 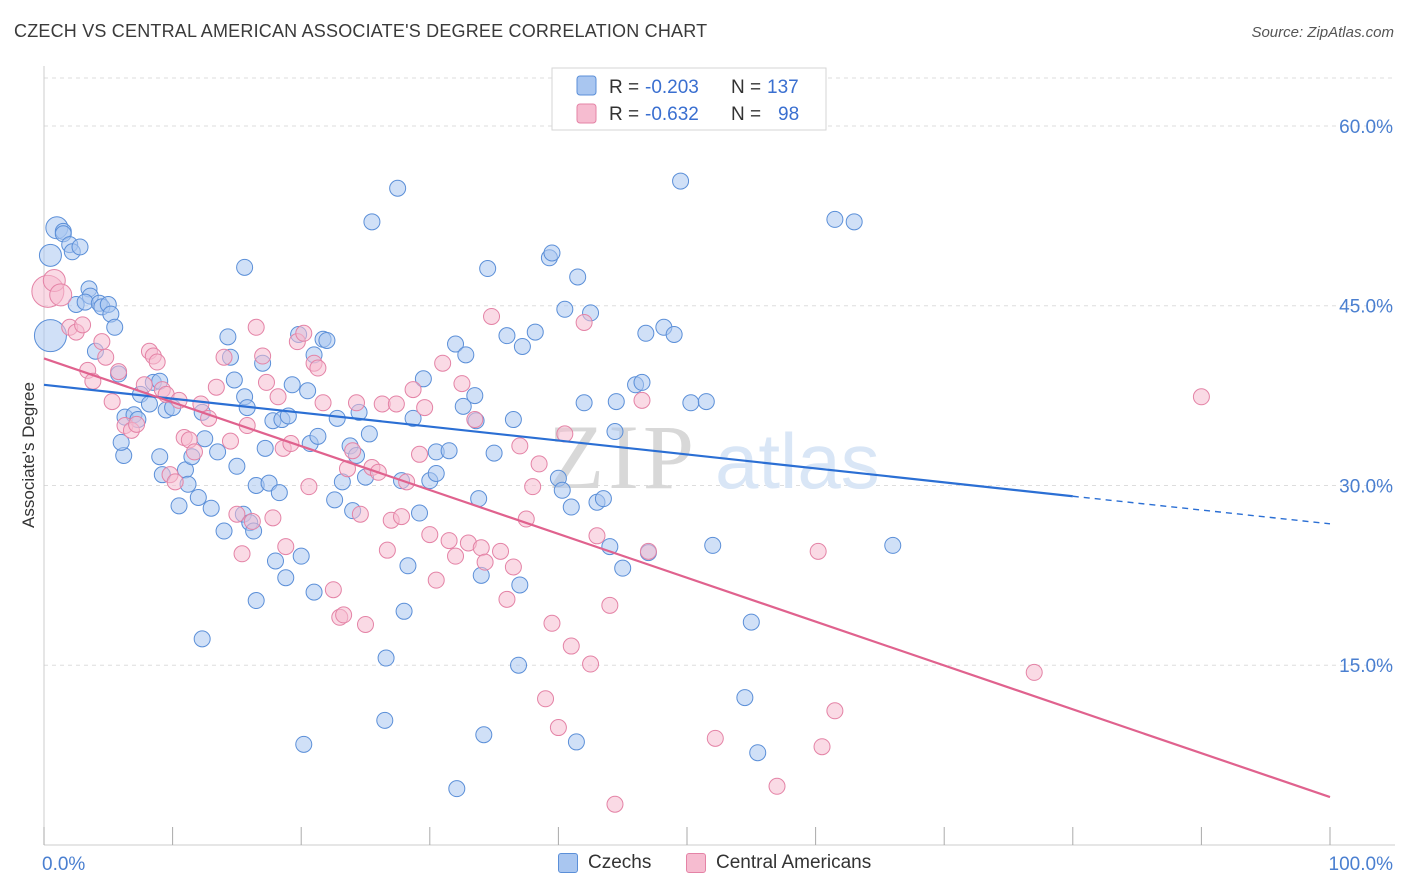 I want to click on legend-czechs-swatch, so click(x=586, y=85).